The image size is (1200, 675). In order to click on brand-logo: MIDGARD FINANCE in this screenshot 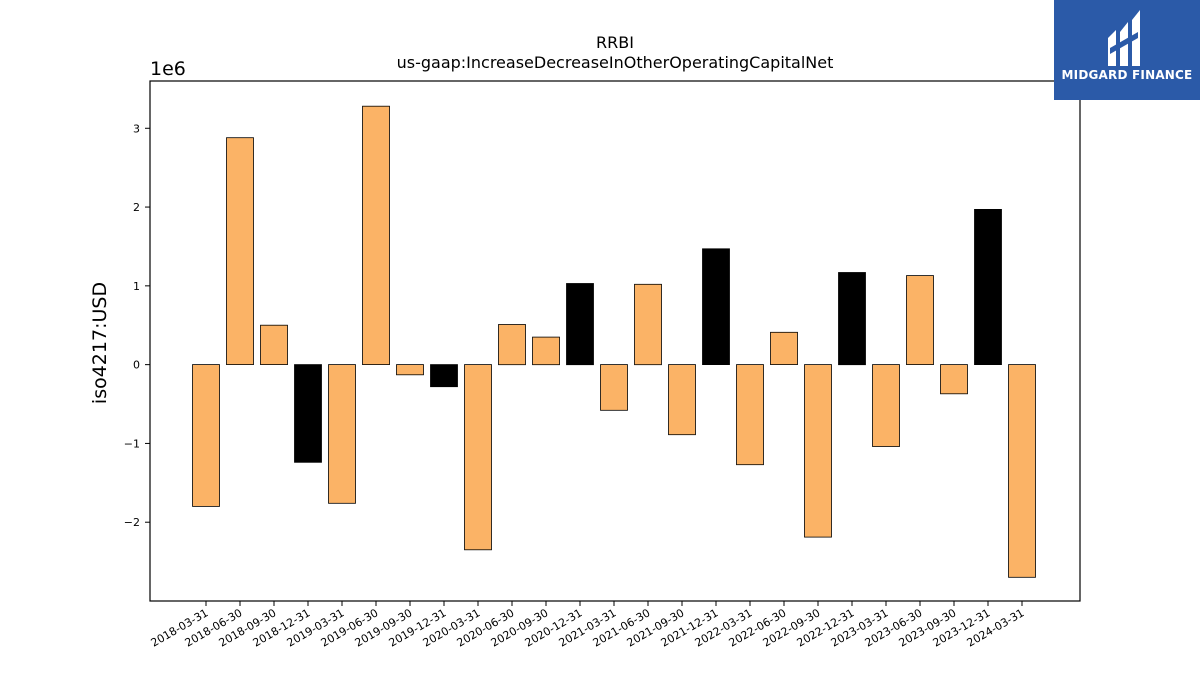, I will do `click(1127, 50)`.